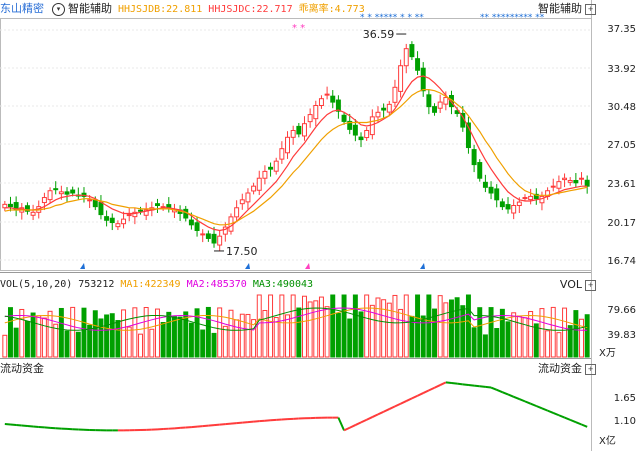 The image size is (640, 451). What do you see at coordinates (590, 9) in the screenshot?
I see `expand-square-icon: +` at bounding box center [590, 9].